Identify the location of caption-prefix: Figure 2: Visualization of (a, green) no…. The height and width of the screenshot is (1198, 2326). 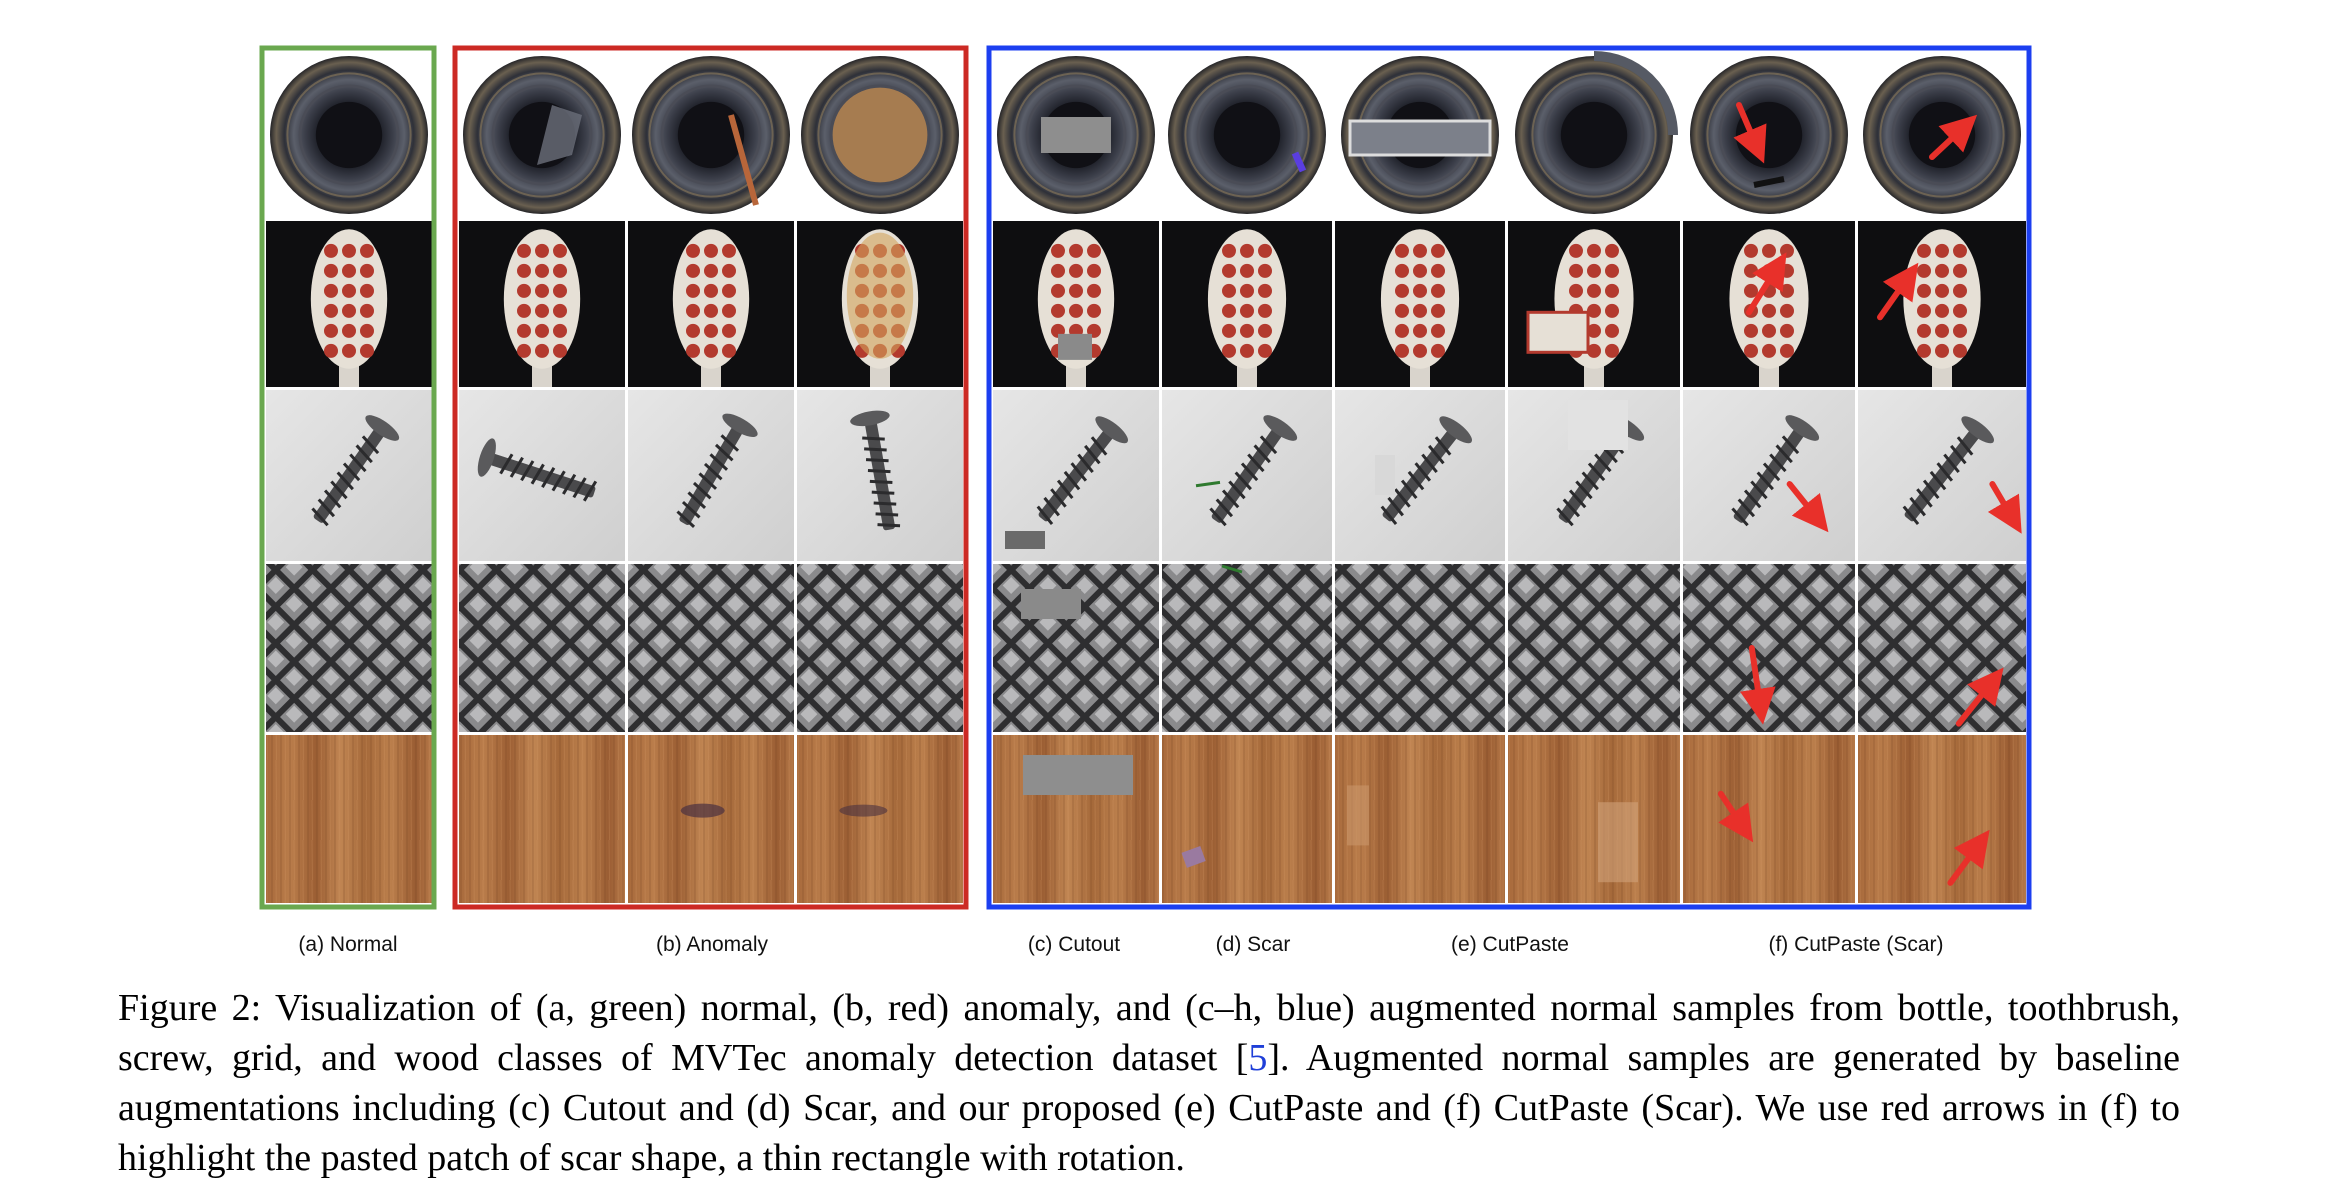
(1149, 1033).